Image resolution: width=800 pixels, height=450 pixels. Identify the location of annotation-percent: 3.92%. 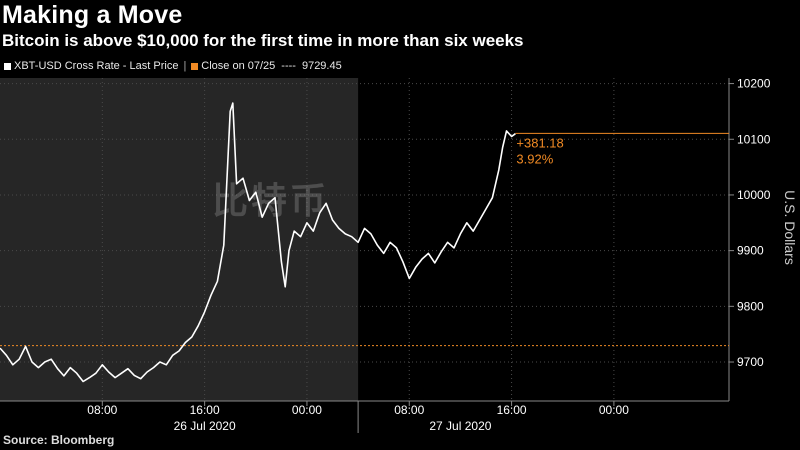
(534, 158).